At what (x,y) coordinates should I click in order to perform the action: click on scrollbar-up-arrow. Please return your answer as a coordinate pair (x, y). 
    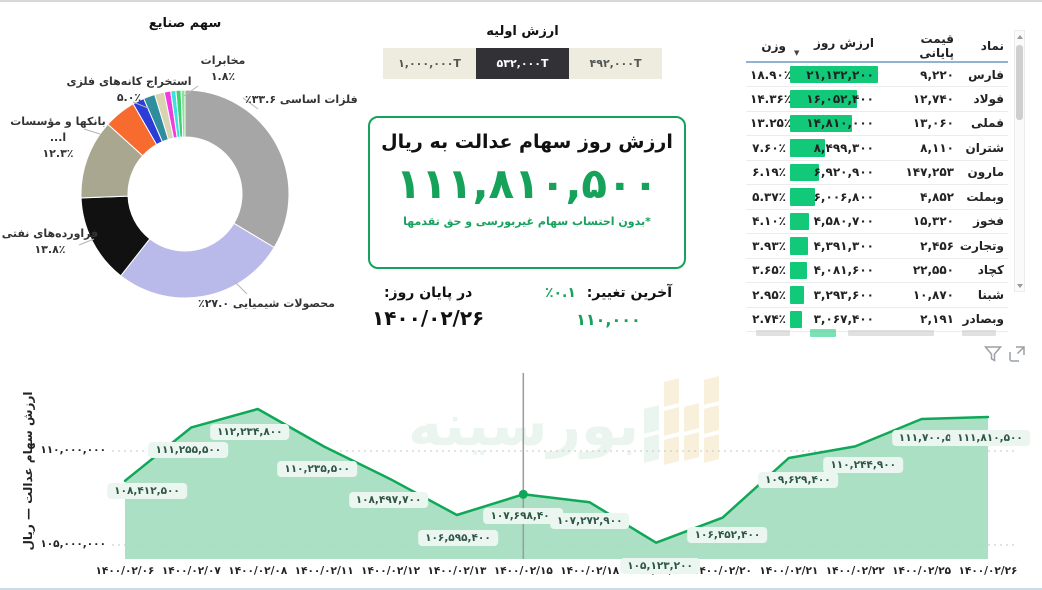
    Looking at the image, I should click on (1019, 36).